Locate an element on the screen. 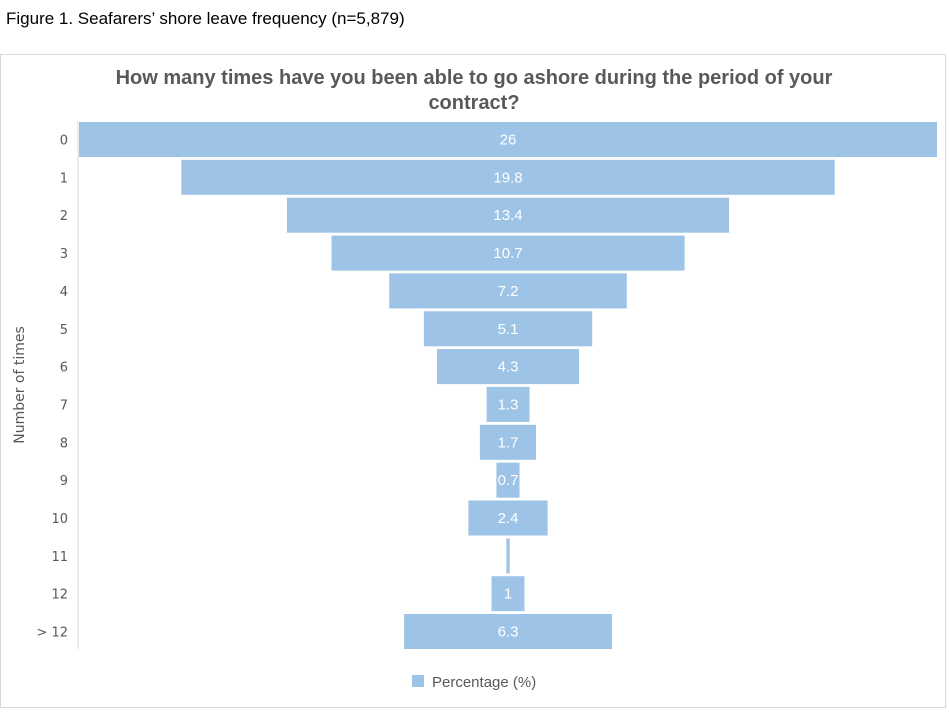 The width and height of the screenshot is (949, 713). data-label-8: 1.7 is located at coordinates (508, 442).